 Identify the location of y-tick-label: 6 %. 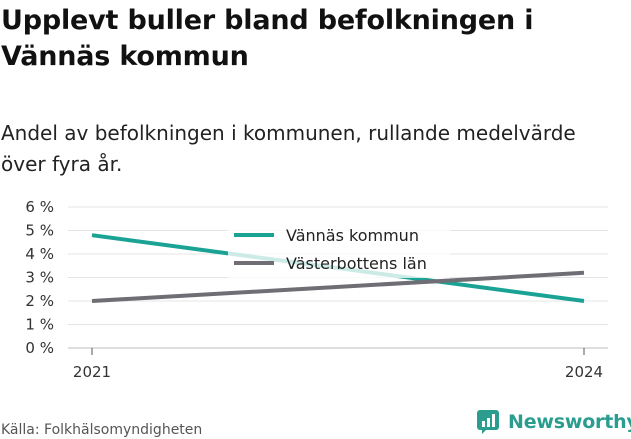
(39, 207).